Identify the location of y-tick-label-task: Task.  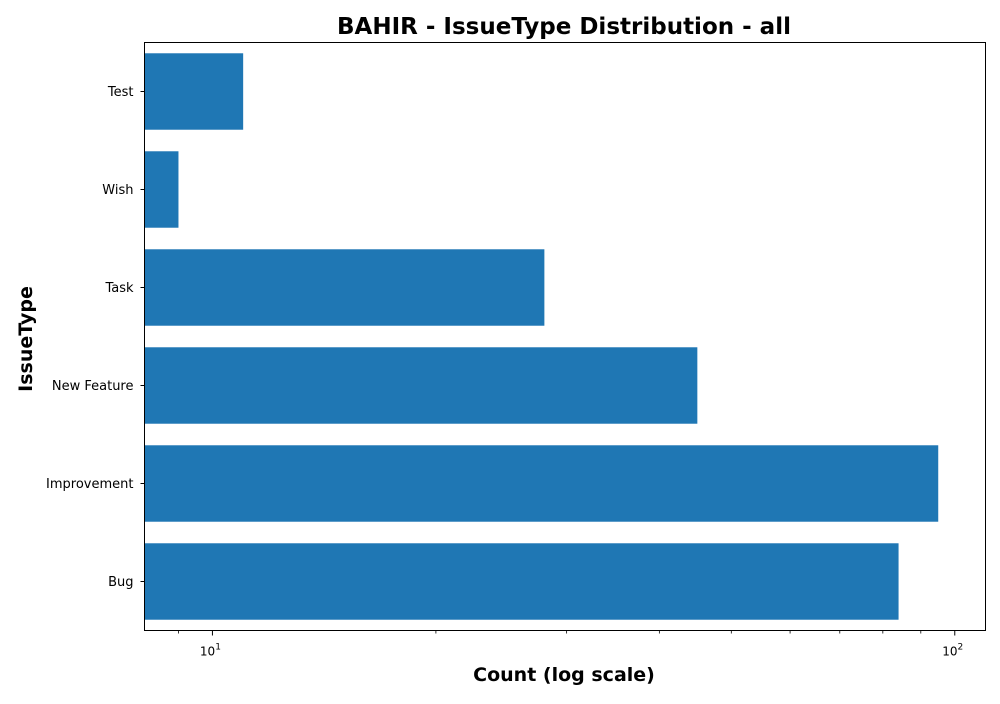
(119, 288).